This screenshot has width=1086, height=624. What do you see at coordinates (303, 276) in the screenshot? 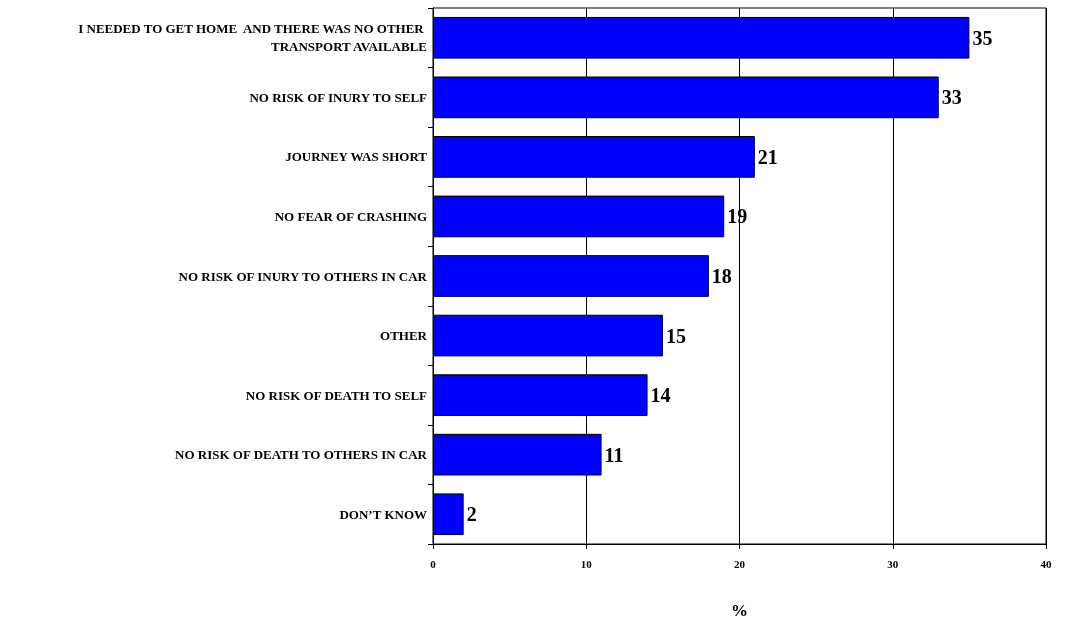
I see `y-tick-label: NO RISK OF INURY TO OTHERS IN CAR` at bounding box center [303, 276].